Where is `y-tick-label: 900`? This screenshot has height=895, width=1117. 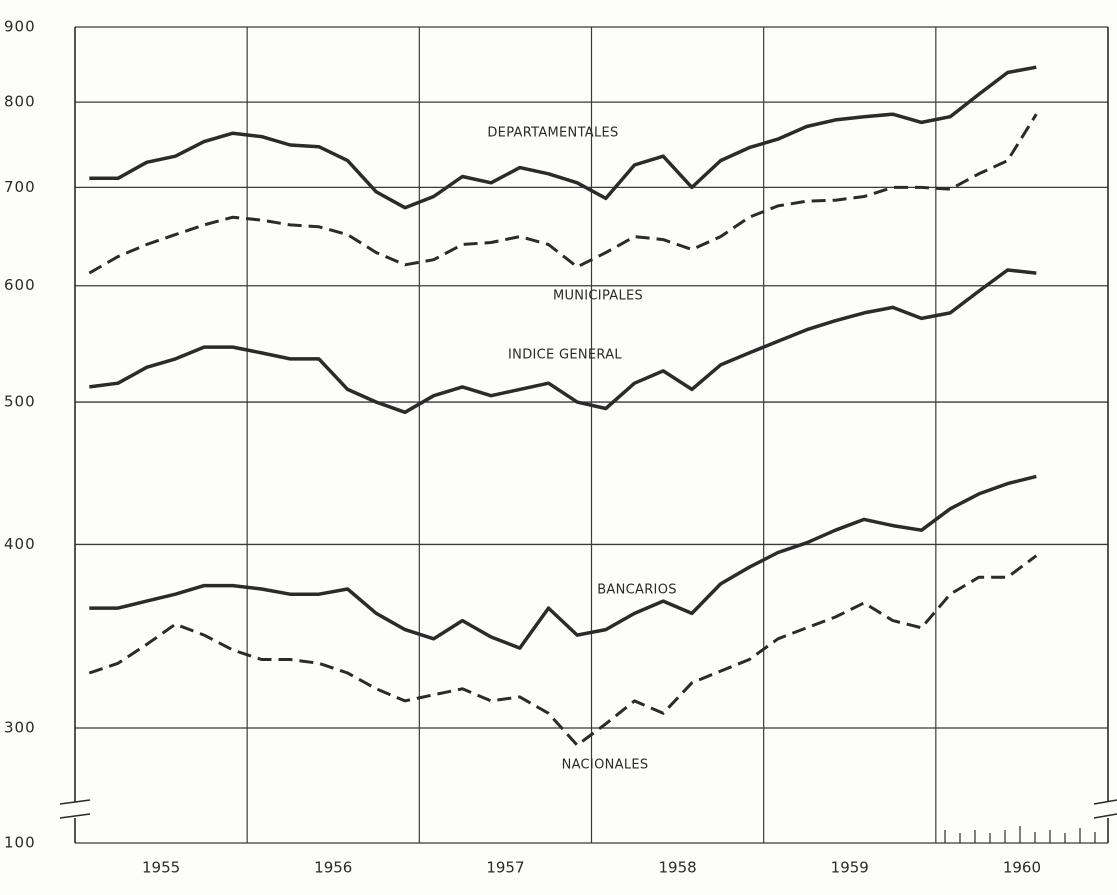 y-tick-label: 900 is located at coordinates (20, 27).